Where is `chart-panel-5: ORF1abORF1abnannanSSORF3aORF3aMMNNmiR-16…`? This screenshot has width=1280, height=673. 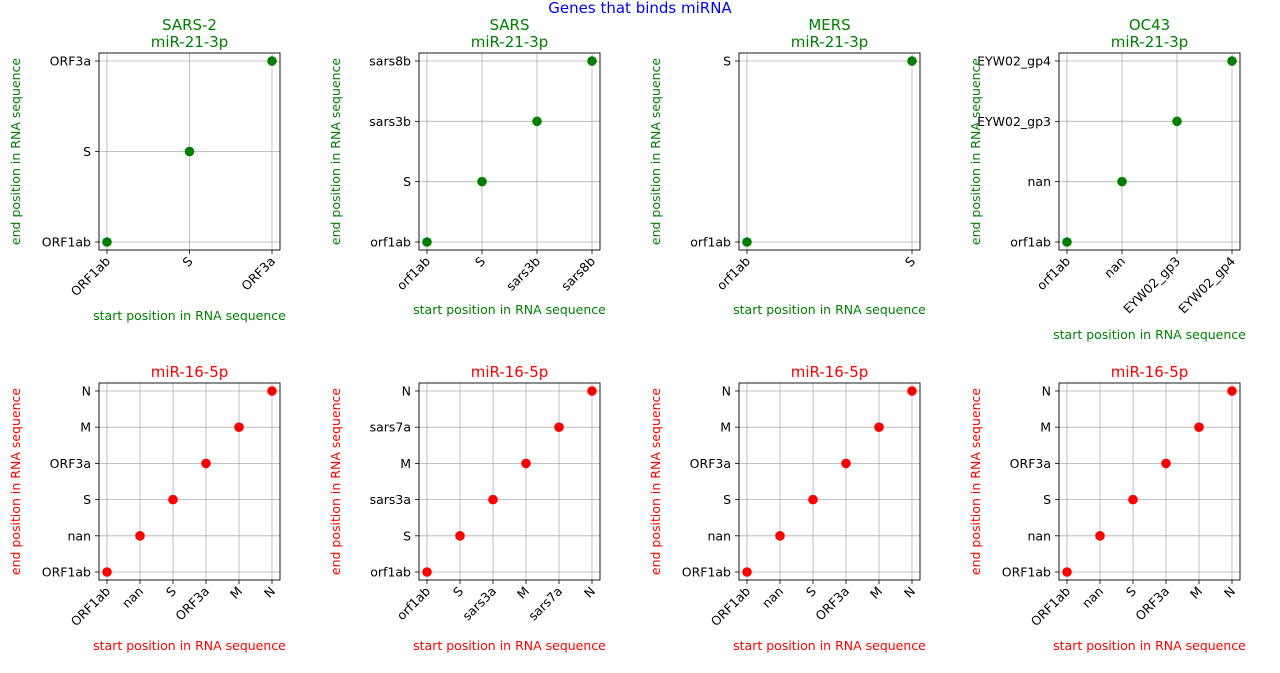 chart-panel-5: ORF1abORF1abnannanSSORF3aORF3aMMNNmiR-16… is located at coordinates (147, 508).